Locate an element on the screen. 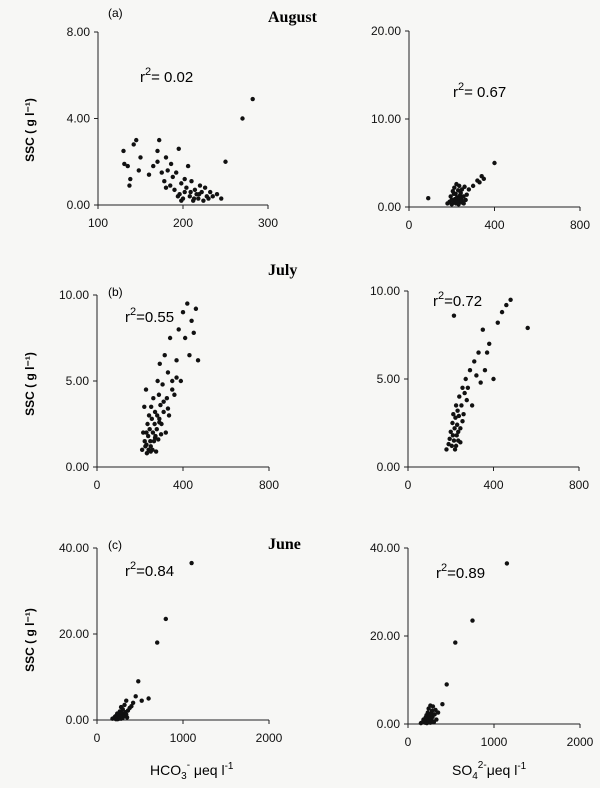  row-c-title: June is located at coordinates (284, 544).